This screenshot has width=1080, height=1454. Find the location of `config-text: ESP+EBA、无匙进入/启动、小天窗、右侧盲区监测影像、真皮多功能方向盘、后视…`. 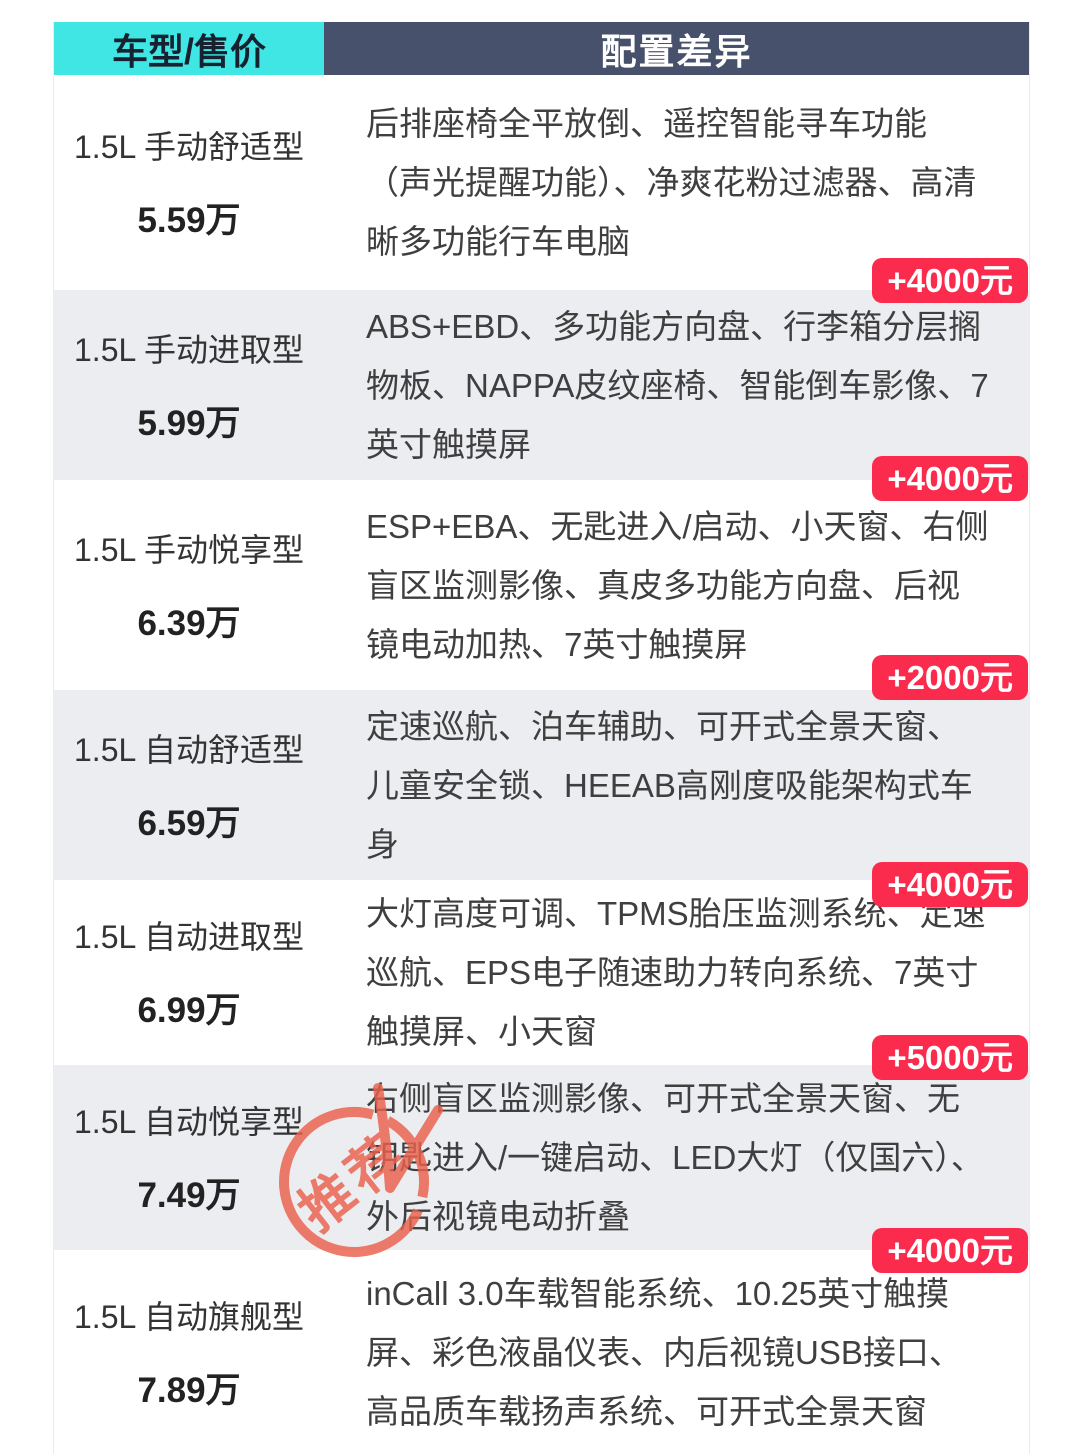

config-text: ESP+EBA、无匙进入/启动、小天窗、右侧盲区监测影像、真皮多功能方向盘、后视… is located at coordinates (677, 585).